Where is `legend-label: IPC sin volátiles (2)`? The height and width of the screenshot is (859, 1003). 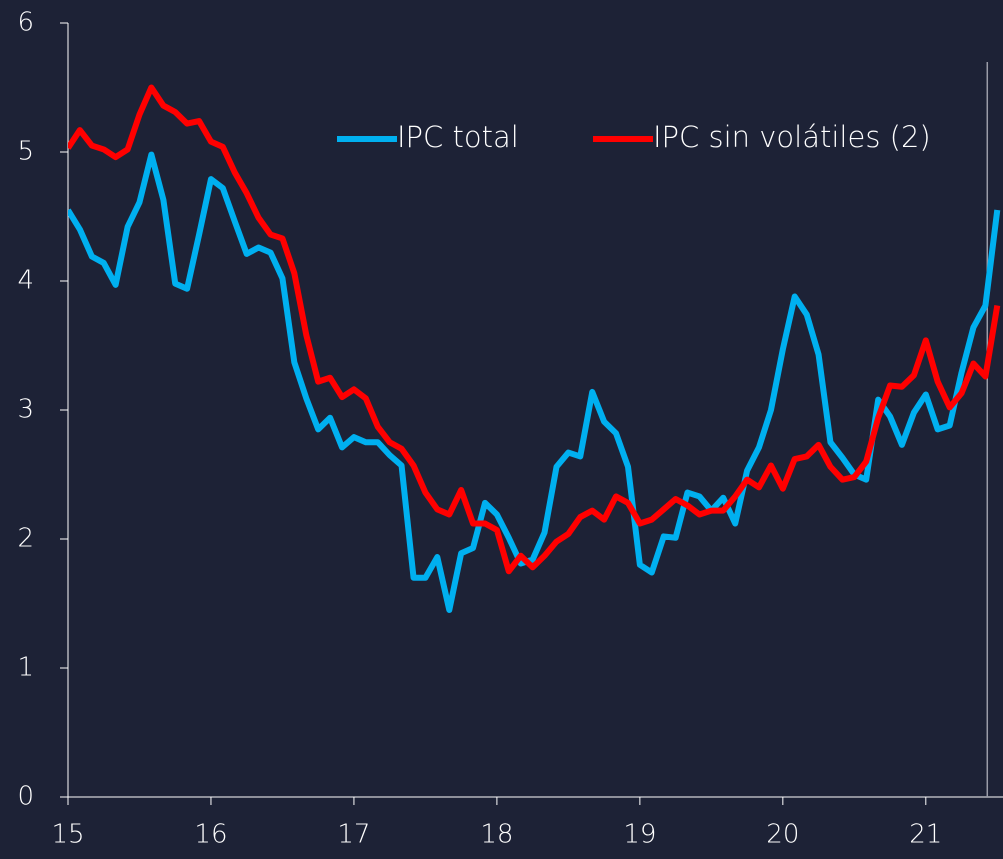 legend-label: IPC sin volátiles (2) is located at coordinates (792, 137).